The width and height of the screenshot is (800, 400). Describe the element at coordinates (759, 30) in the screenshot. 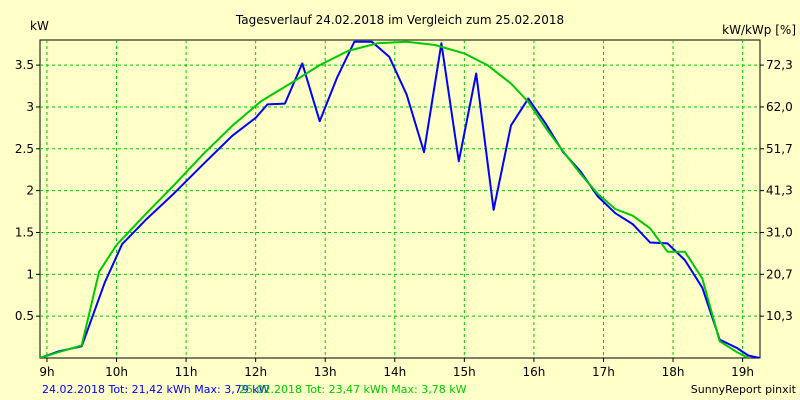

I see `y-axis-right-label: kW/kWp [%]` at that location.